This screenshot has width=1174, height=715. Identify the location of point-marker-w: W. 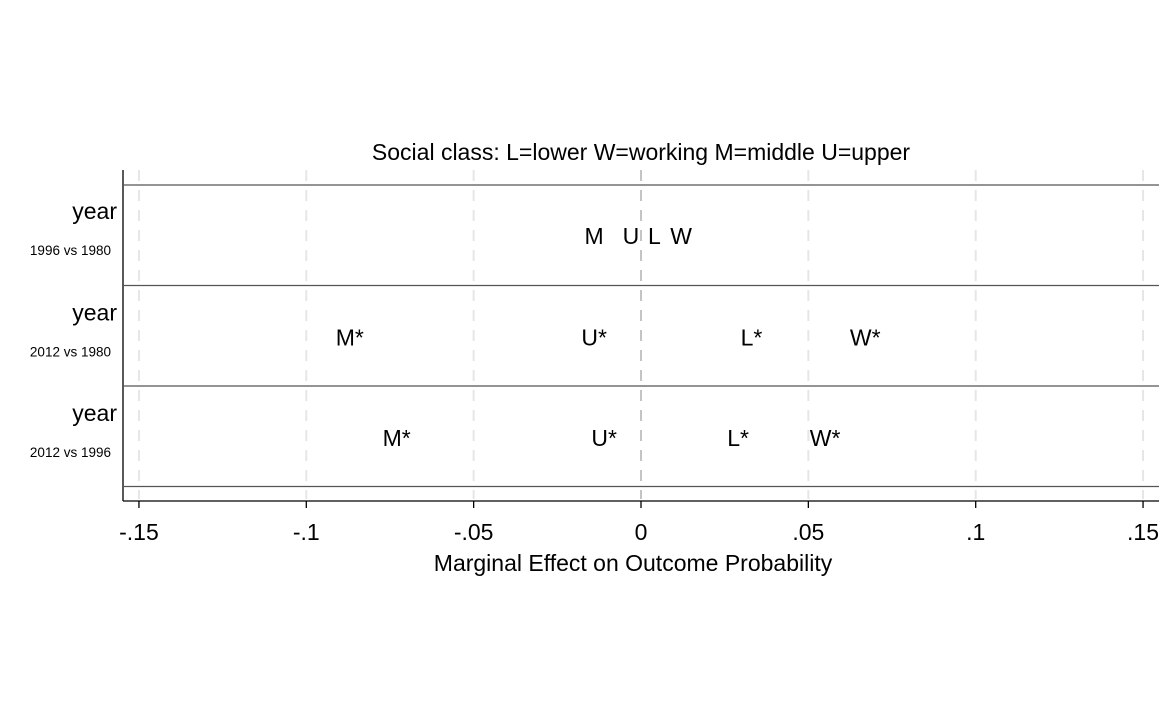
(681, 236).